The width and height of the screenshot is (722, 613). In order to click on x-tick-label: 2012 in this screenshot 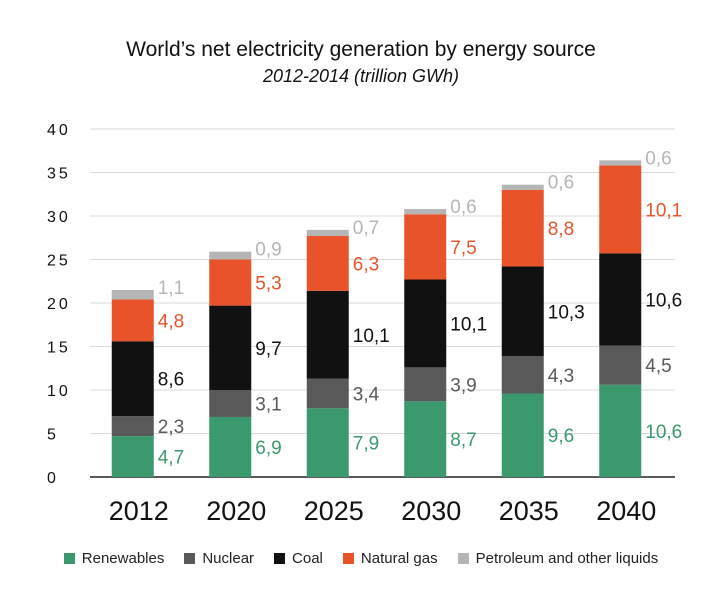, I will do `click(139, 511)`.